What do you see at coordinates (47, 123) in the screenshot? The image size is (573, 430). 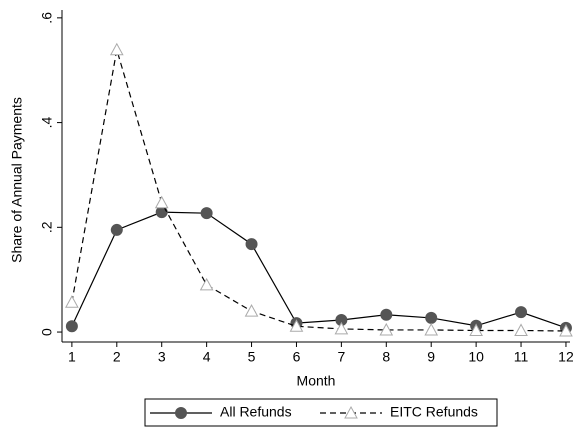 I see `y-tick-label: .4` at bounding box center [47, 123].